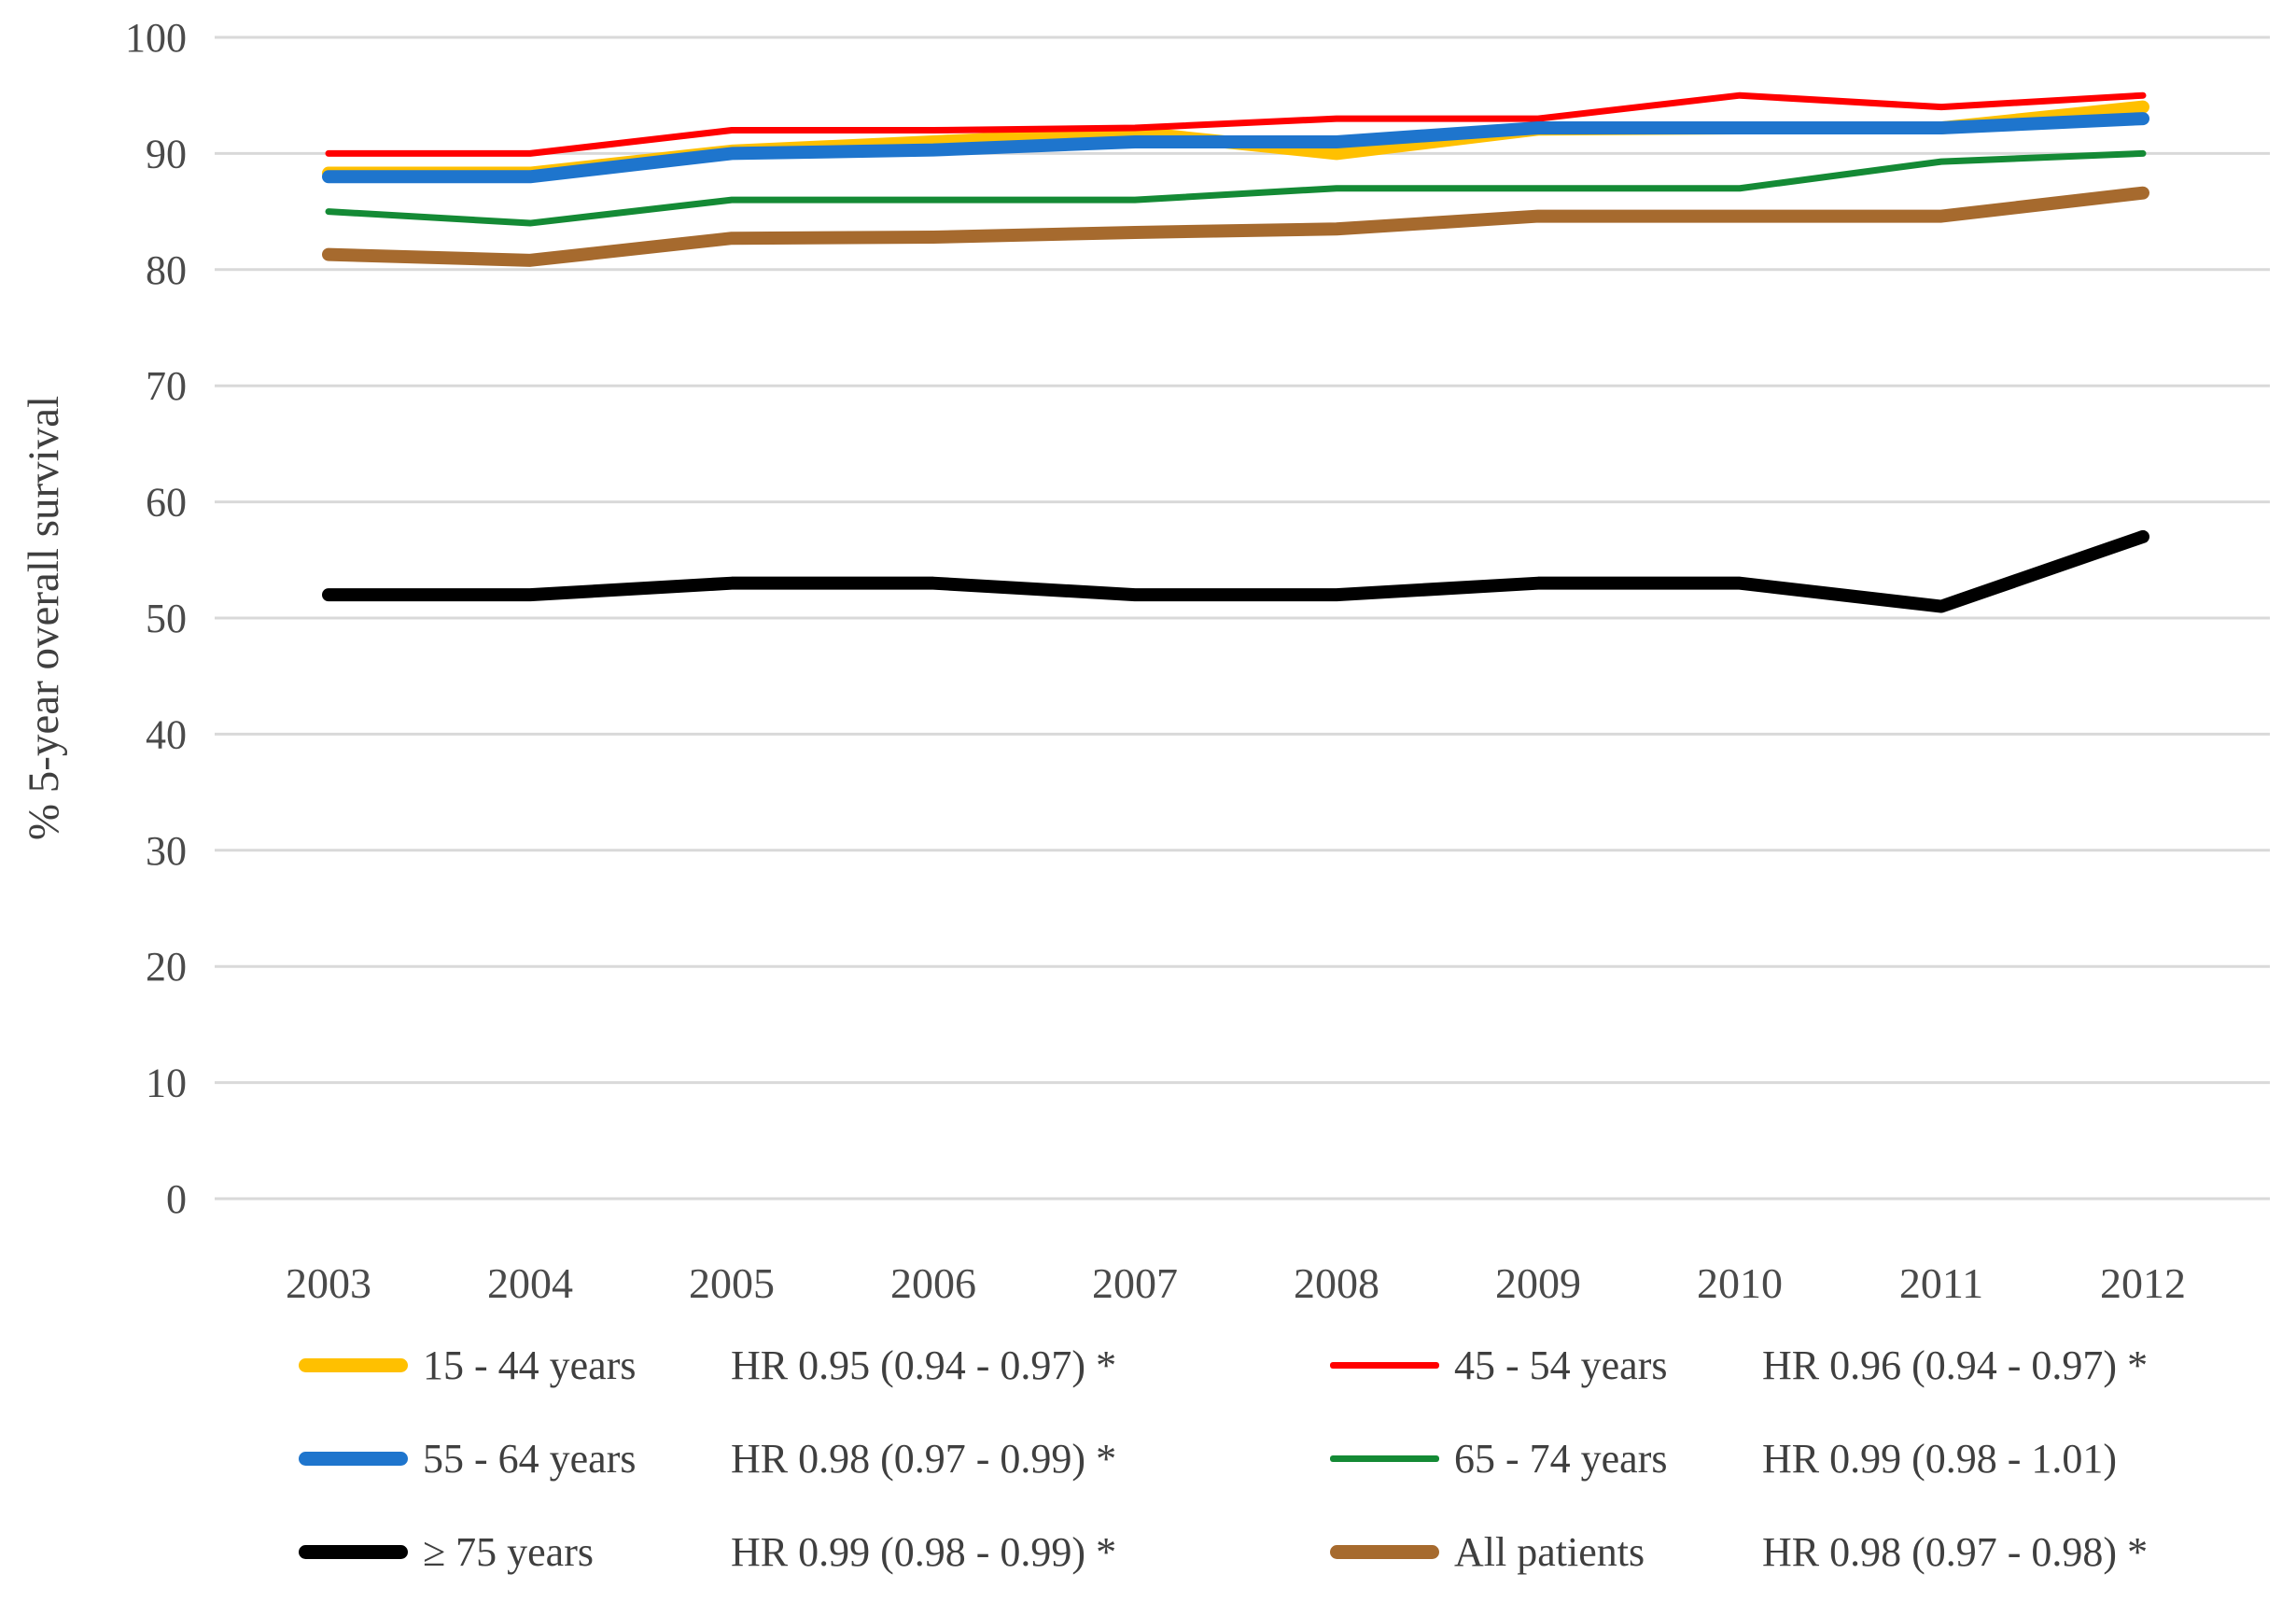 This screenshot has height=1602, width=2296. Describe the element at coordinates (166, 503) in the screenshot. I see `y-tick-label: 60` at that location.